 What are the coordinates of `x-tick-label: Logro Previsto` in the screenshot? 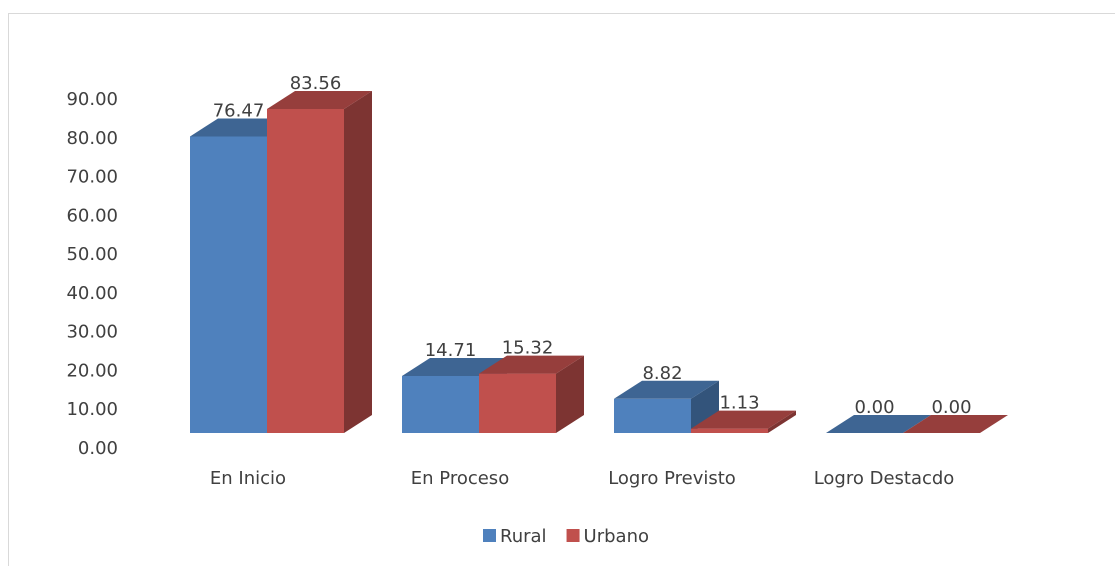 It's located at (672, 478).